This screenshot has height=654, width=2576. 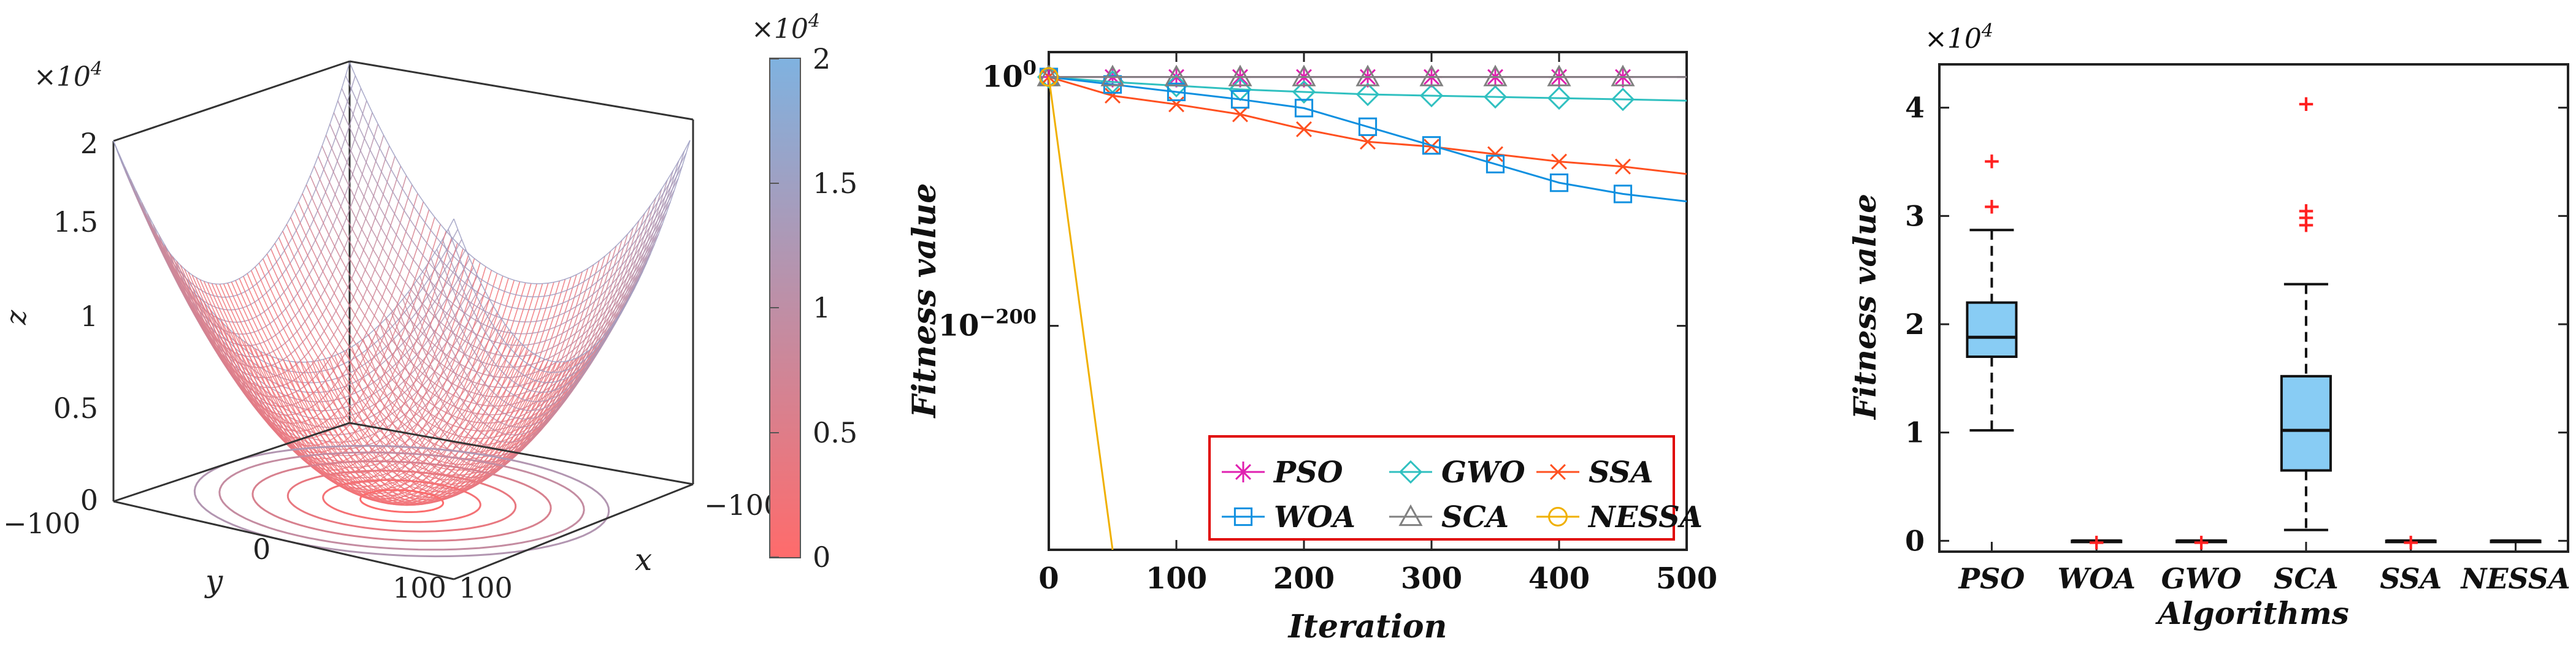 I want to click on y-tick-label: 3, so click(x=1915, y=216).